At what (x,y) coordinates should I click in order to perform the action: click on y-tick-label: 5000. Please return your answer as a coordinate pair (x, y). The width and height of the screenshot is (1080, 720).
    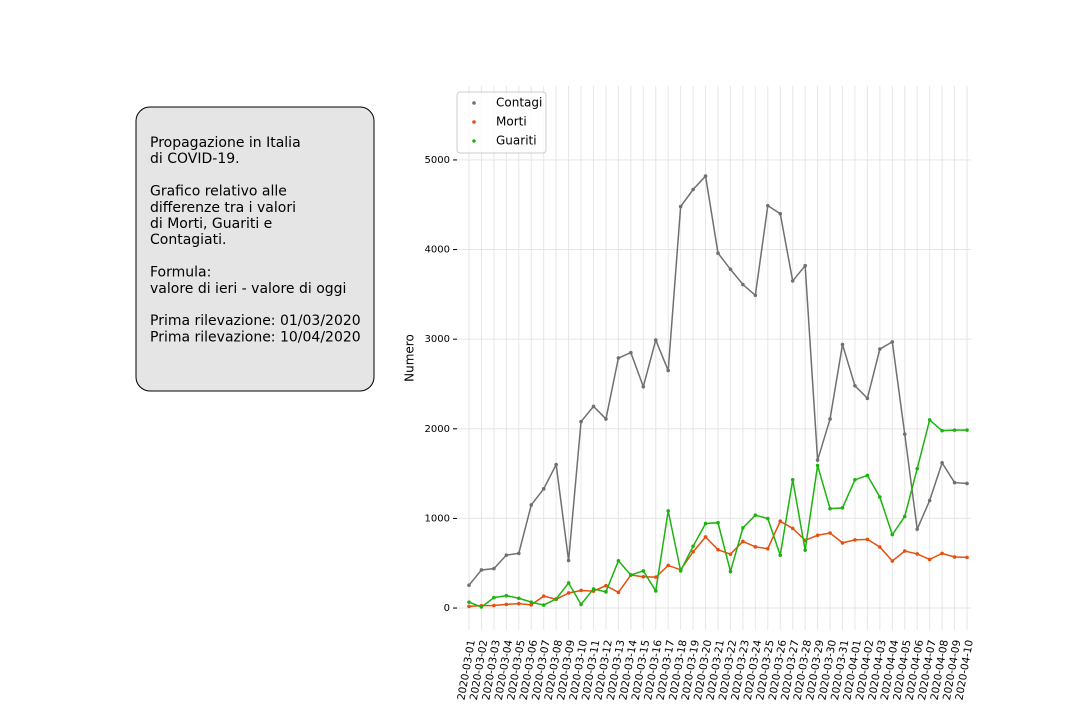
    Looking at the image, I should click on (437, 160).